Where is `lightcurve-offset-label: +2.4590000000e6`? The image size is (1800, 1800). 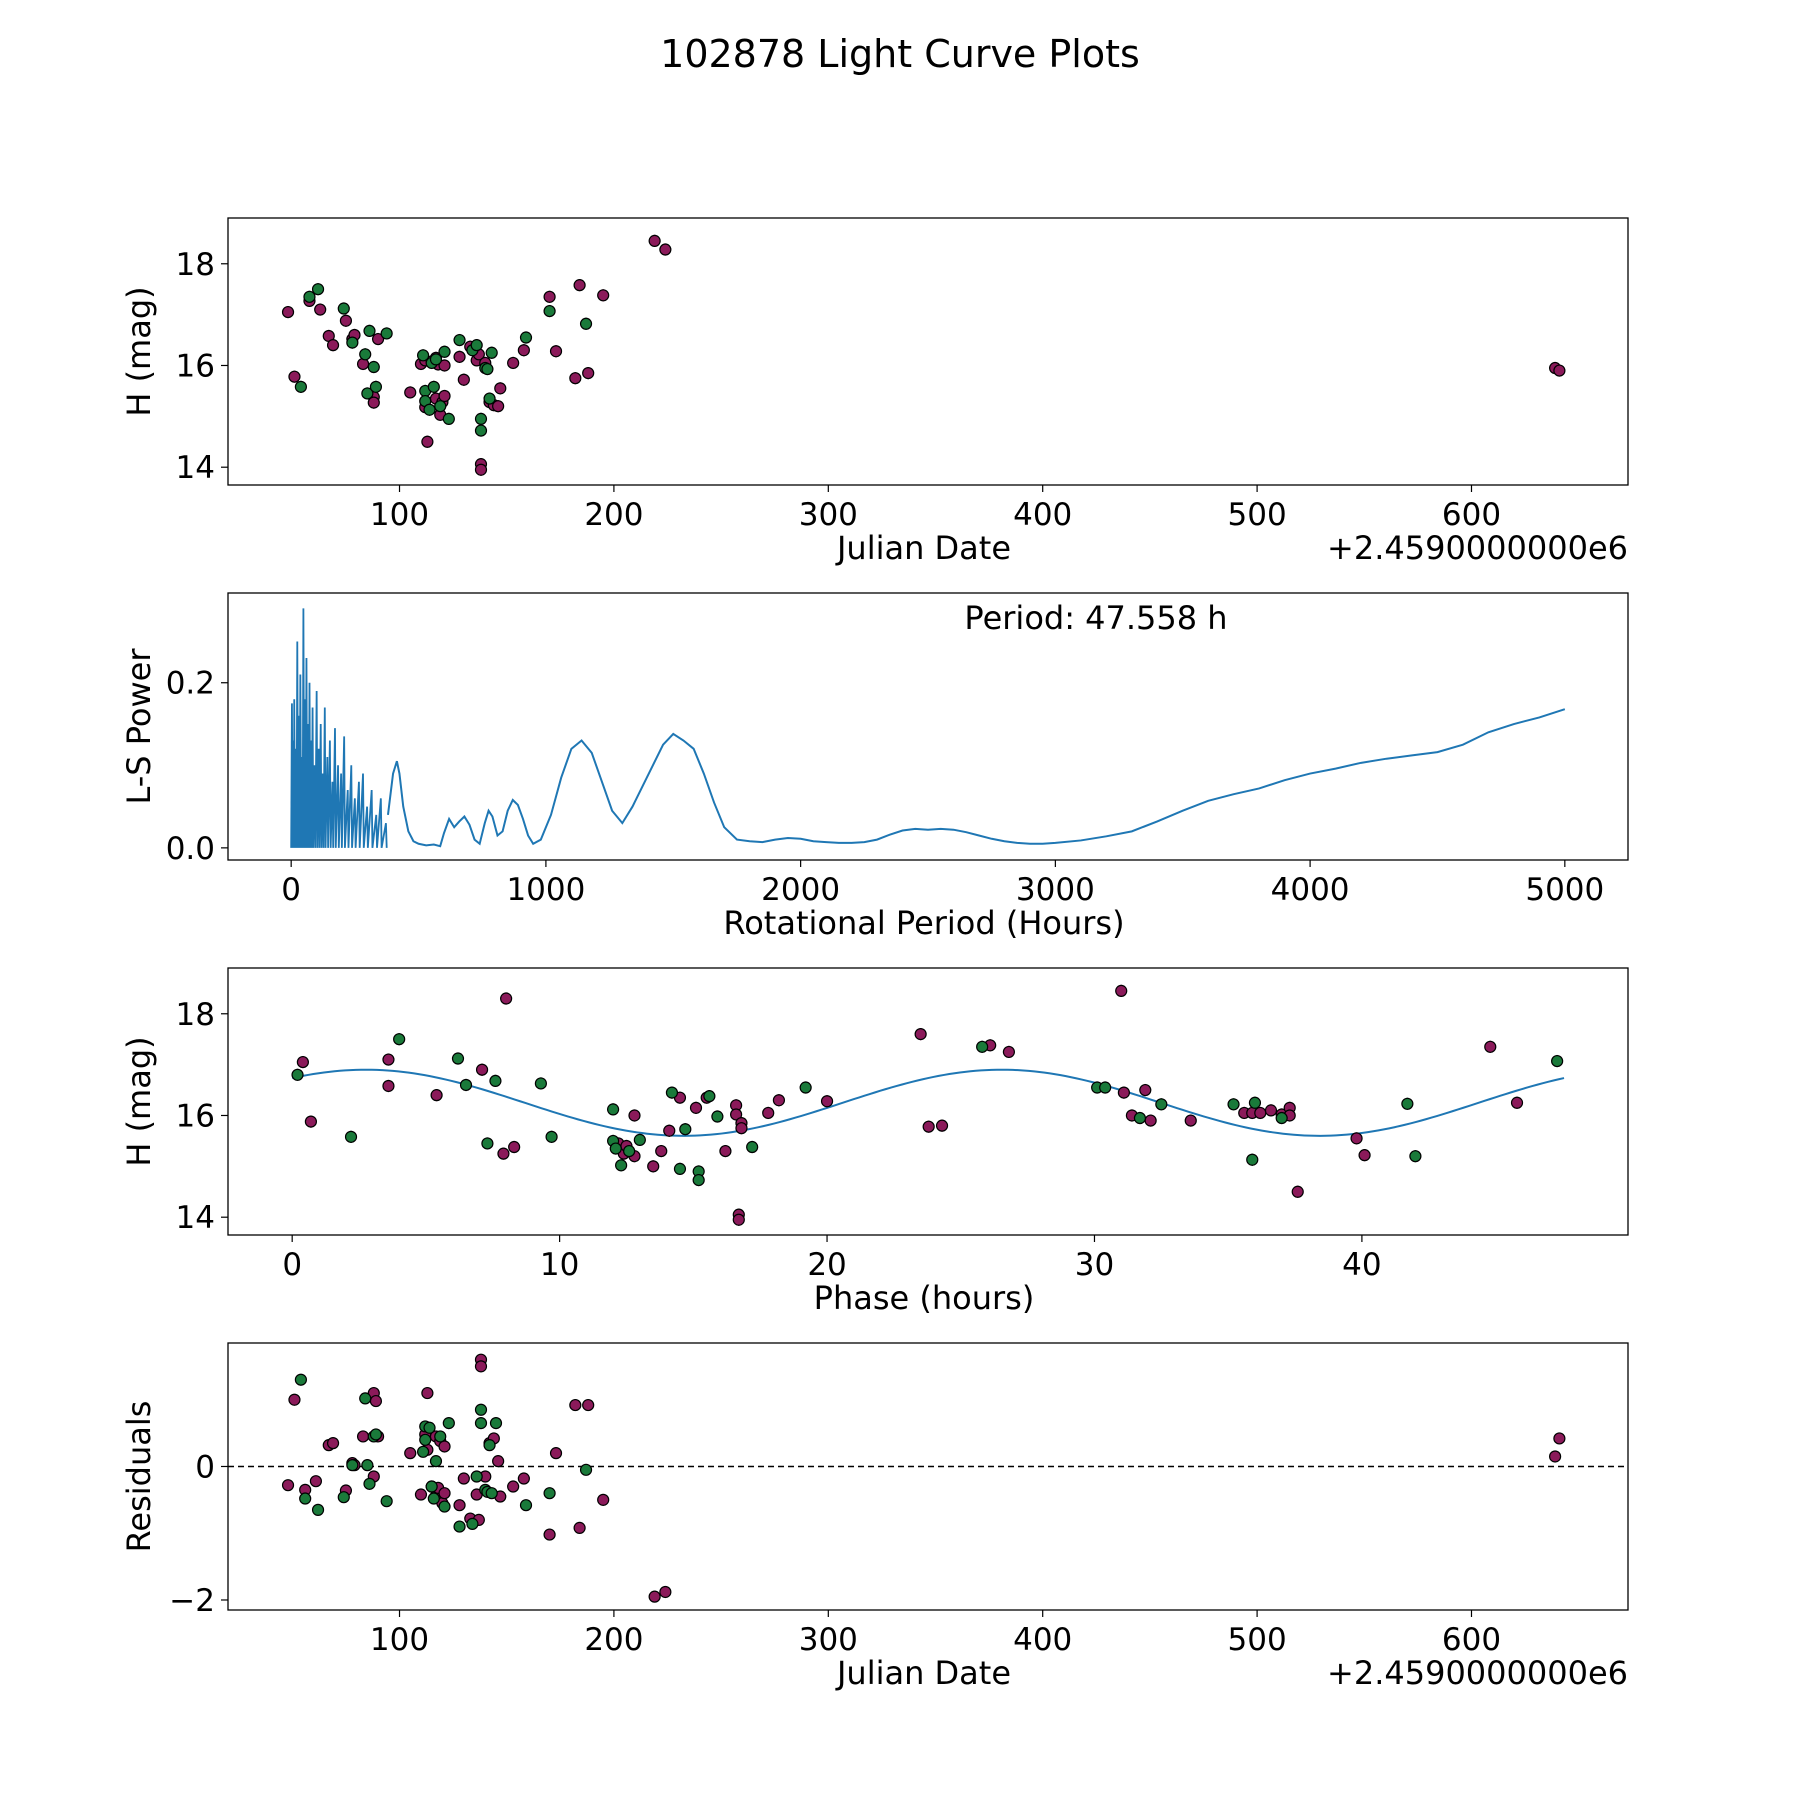
lightcurve-offset-label: +2.4590000000e6 is located at coordinates (1477, 548).